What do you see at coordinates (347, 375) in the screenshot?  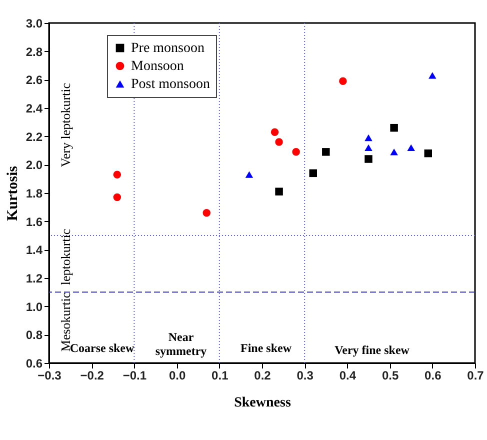 I see `x-tick-label: 0.4` at bounding box center [347, 375].